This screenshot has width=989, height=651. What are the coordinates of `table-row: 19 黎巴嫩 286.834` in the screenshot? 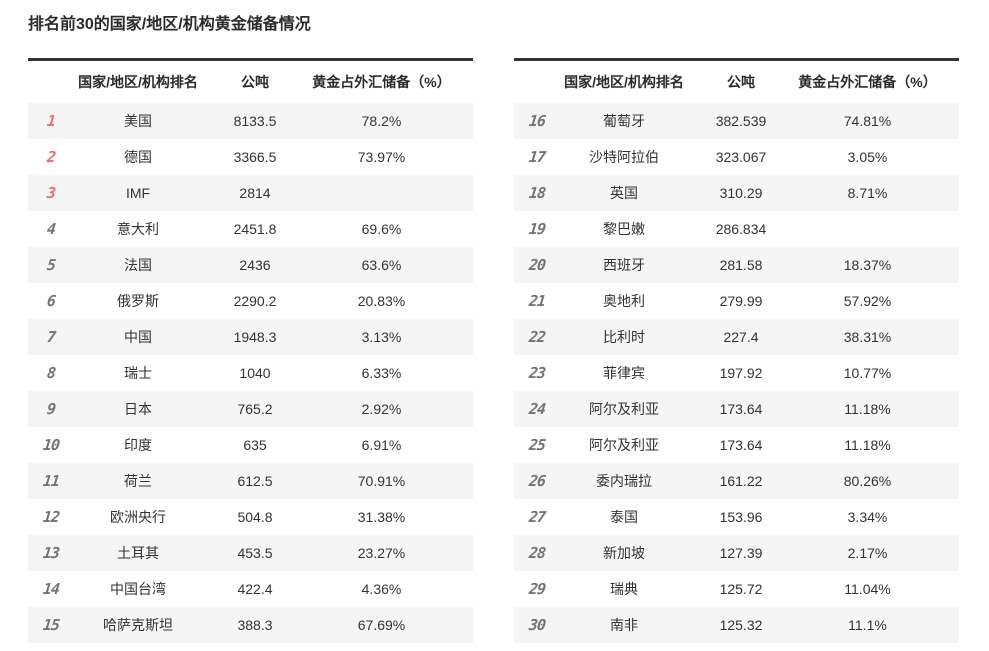 It's located at (736, 229).